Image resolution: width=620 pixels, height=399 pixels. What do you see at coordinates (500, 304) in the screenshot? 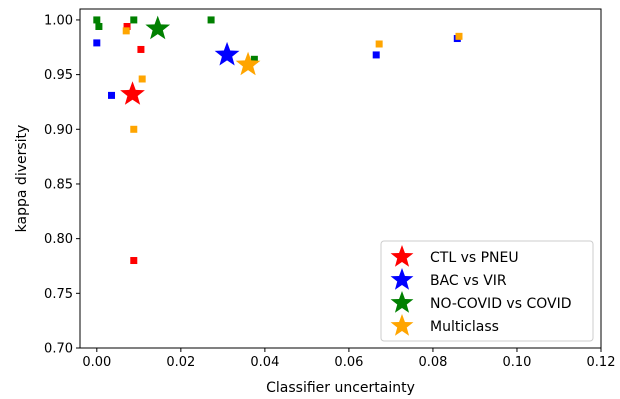
I see `legend-label-series-2: NO-COVID vs COVID` at bounding box center [500, 304].